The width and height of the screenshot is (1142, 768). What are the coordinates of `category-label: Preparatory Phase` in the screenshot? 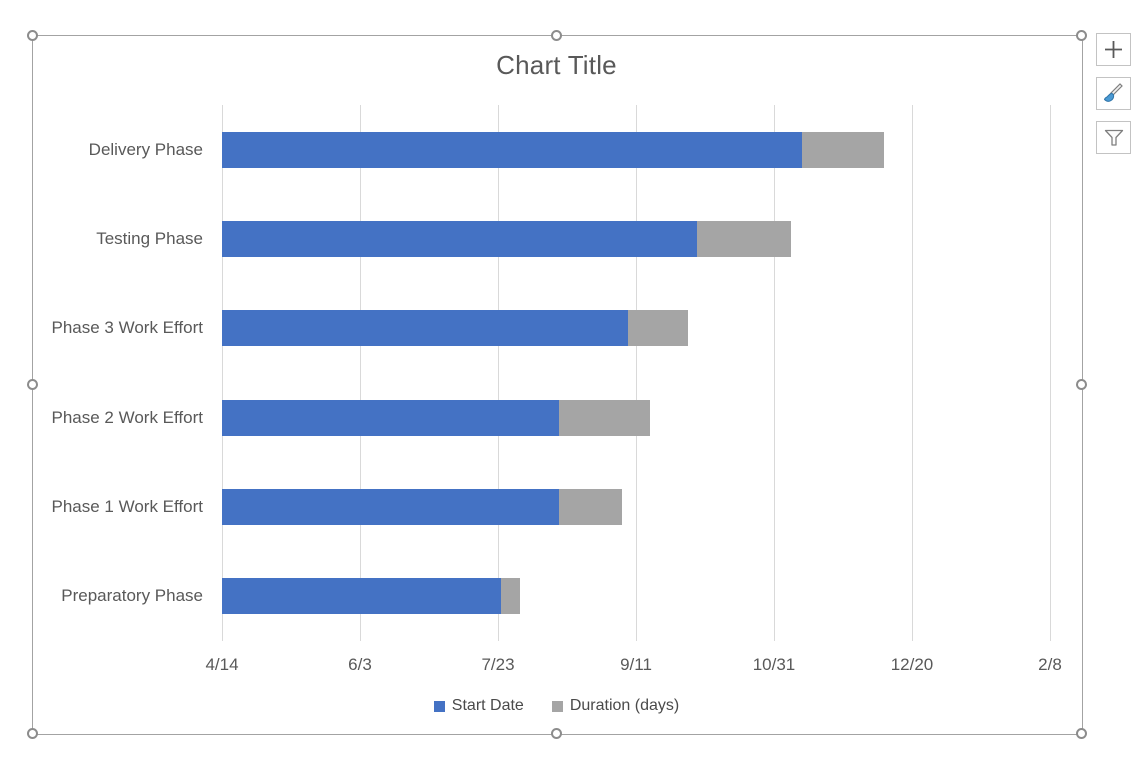 It's located at (132, 596).